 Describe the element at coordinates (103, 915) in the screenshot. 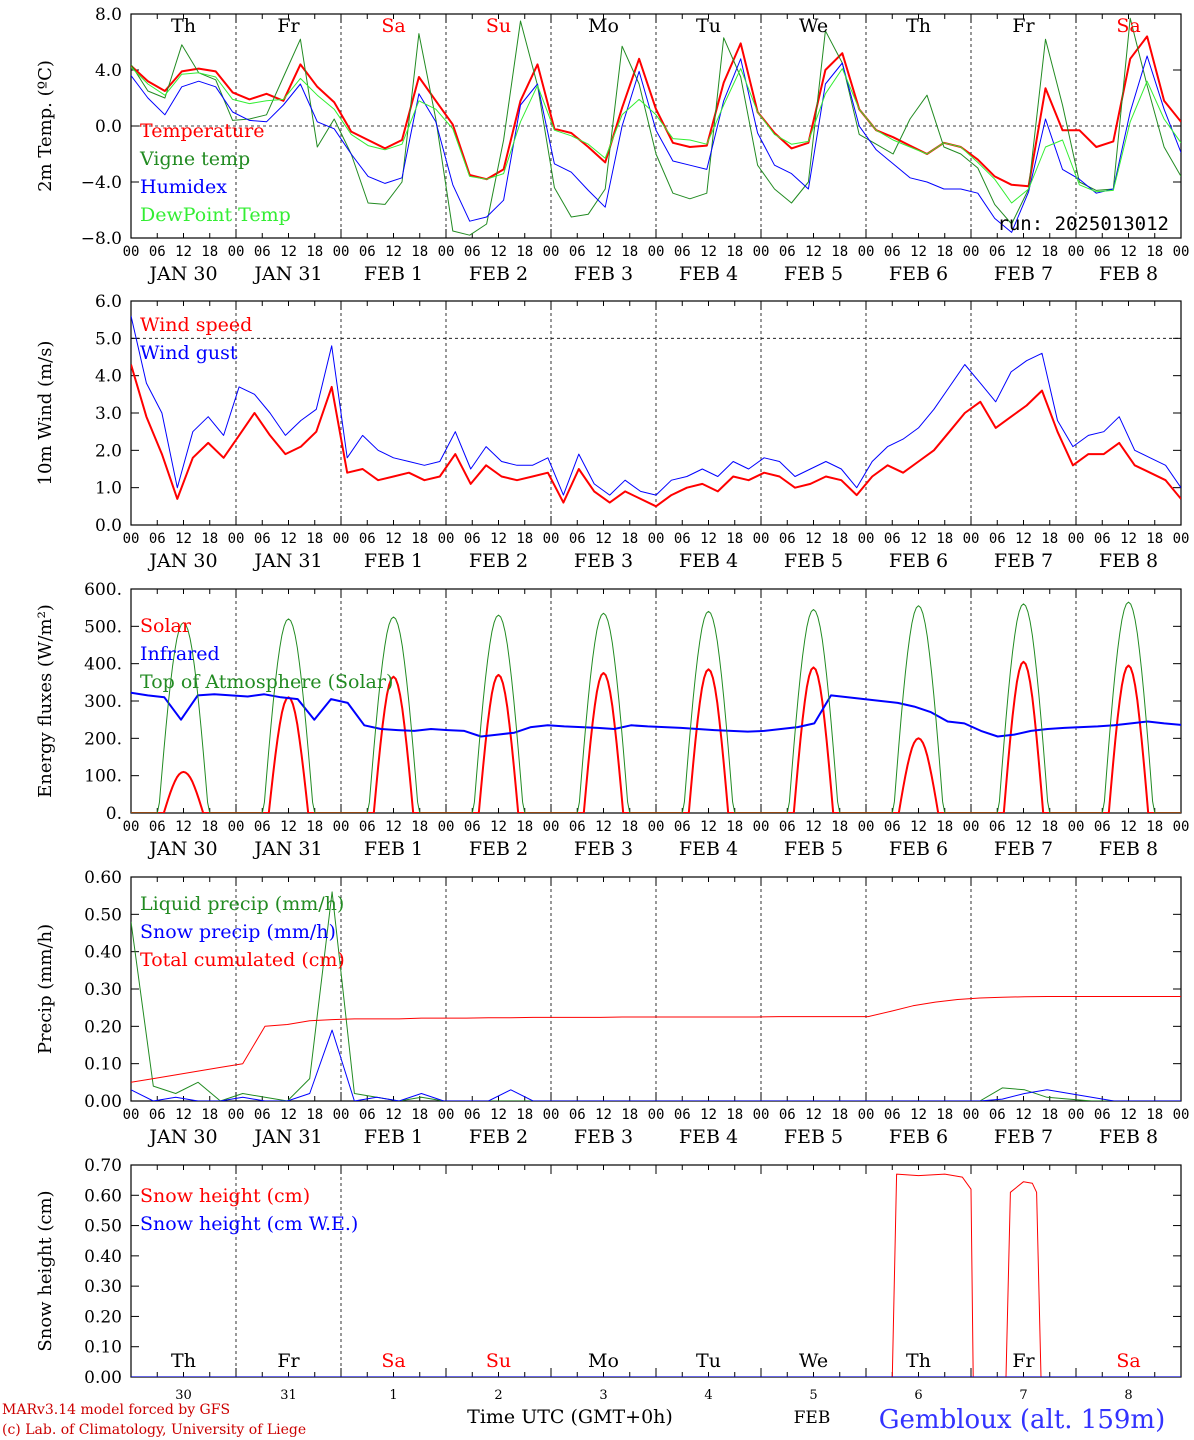

I see `y-tick-label: 0.50` at that location.